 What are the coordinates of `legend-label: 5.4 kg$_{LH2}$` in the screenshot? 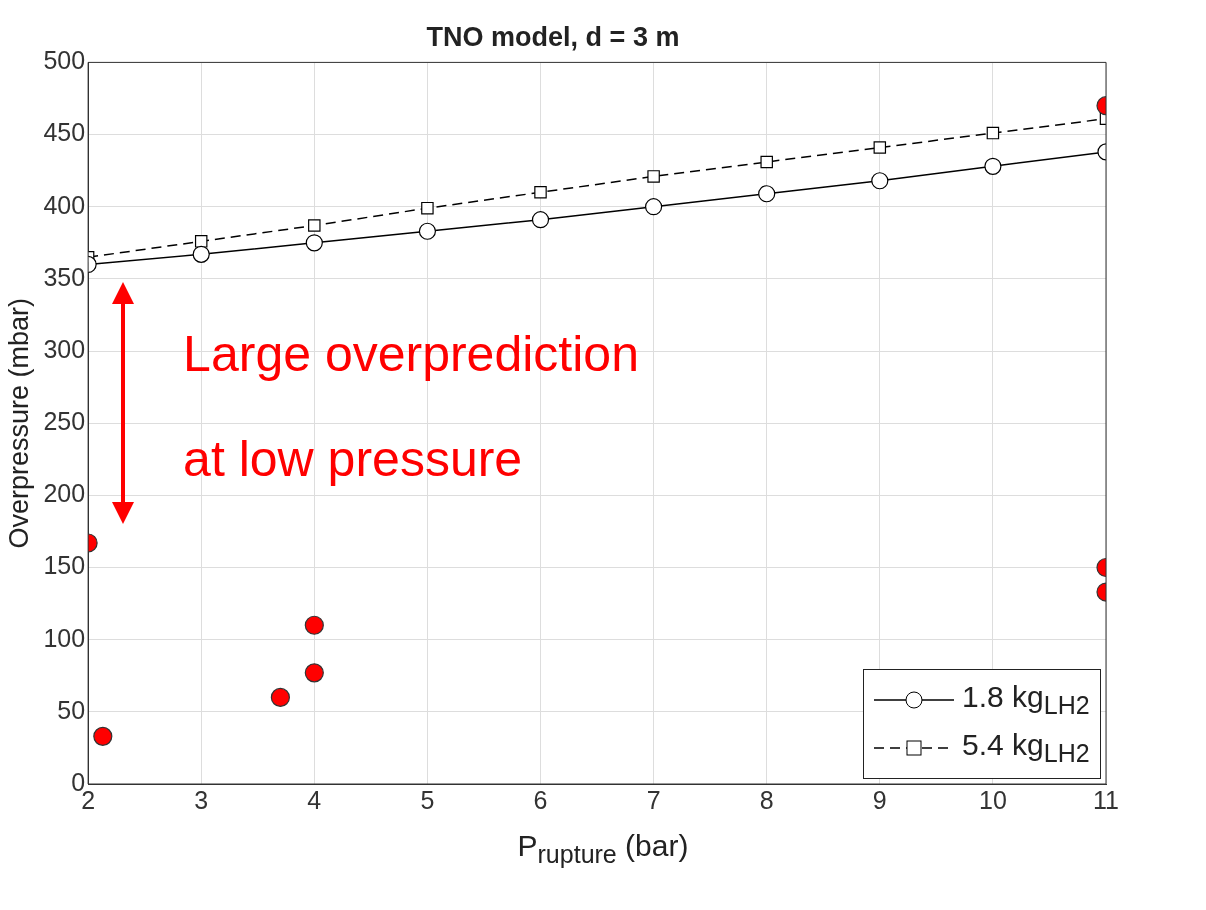 It's located at (1026, 748).